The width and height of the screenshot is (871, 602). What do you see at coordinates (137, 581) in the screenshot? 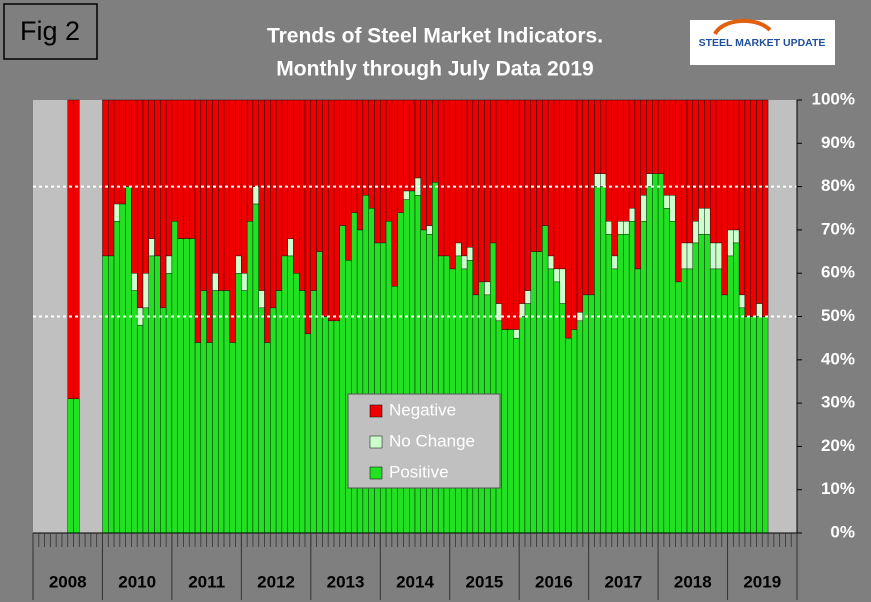
I see `x-group-label: 2010` at bounding box center [137, 581].